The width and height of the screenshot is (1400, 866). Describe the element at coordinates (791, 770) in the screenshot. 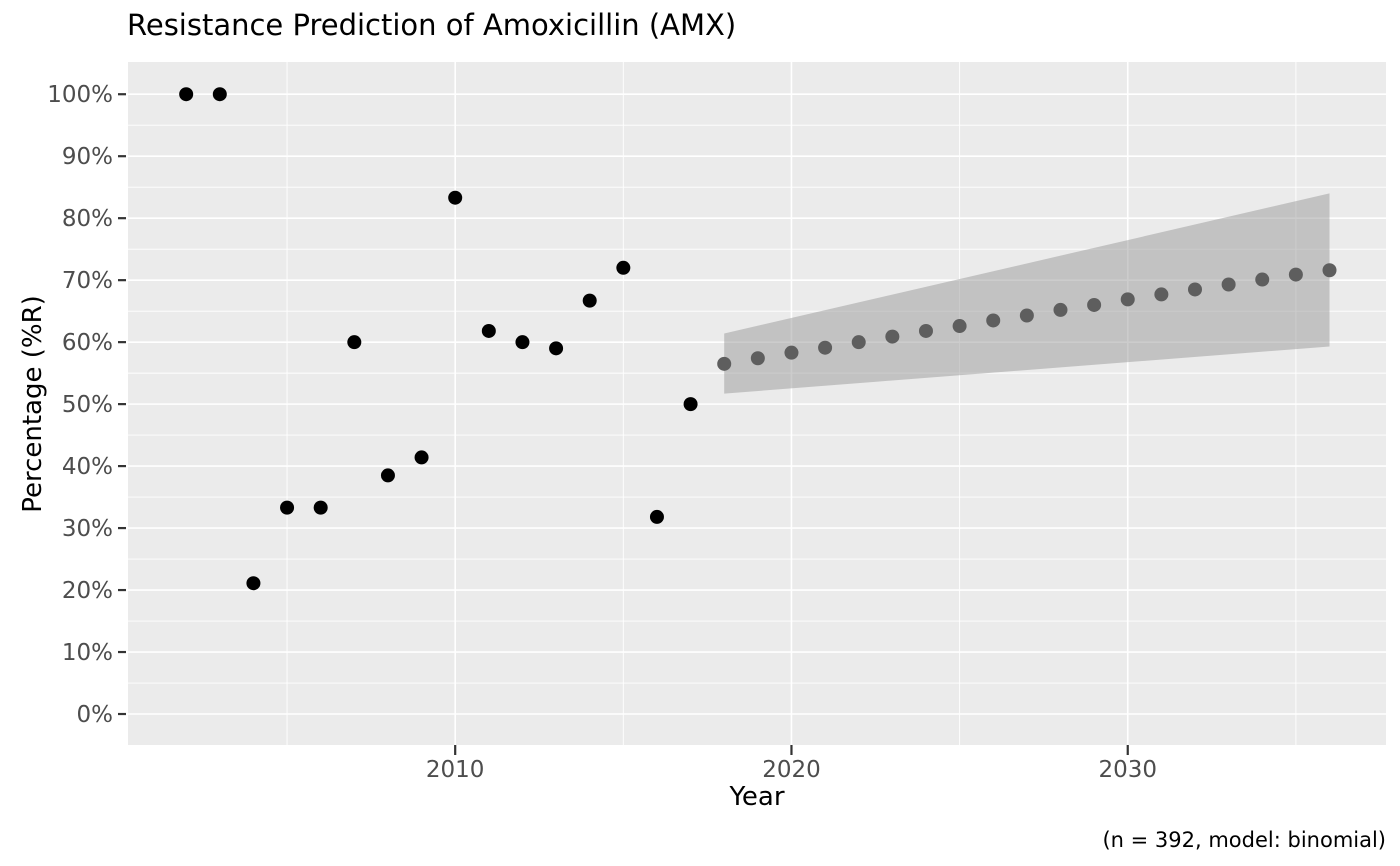

I see `x-tick-label: 2020` at that location.